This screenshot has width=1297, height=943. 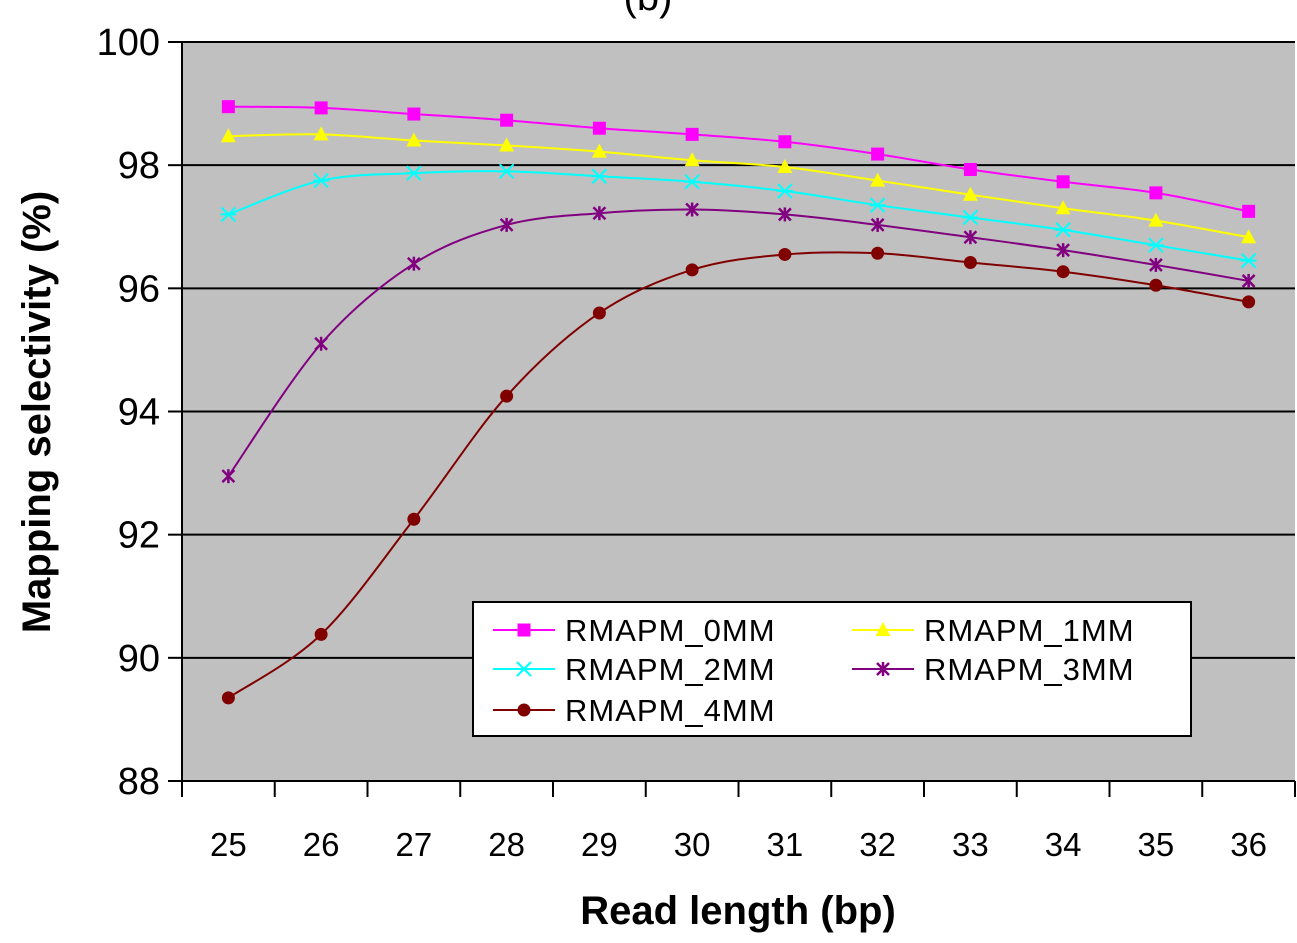 I want to click on x-axis-title: Read length (bp), so click(x=738, y=911).